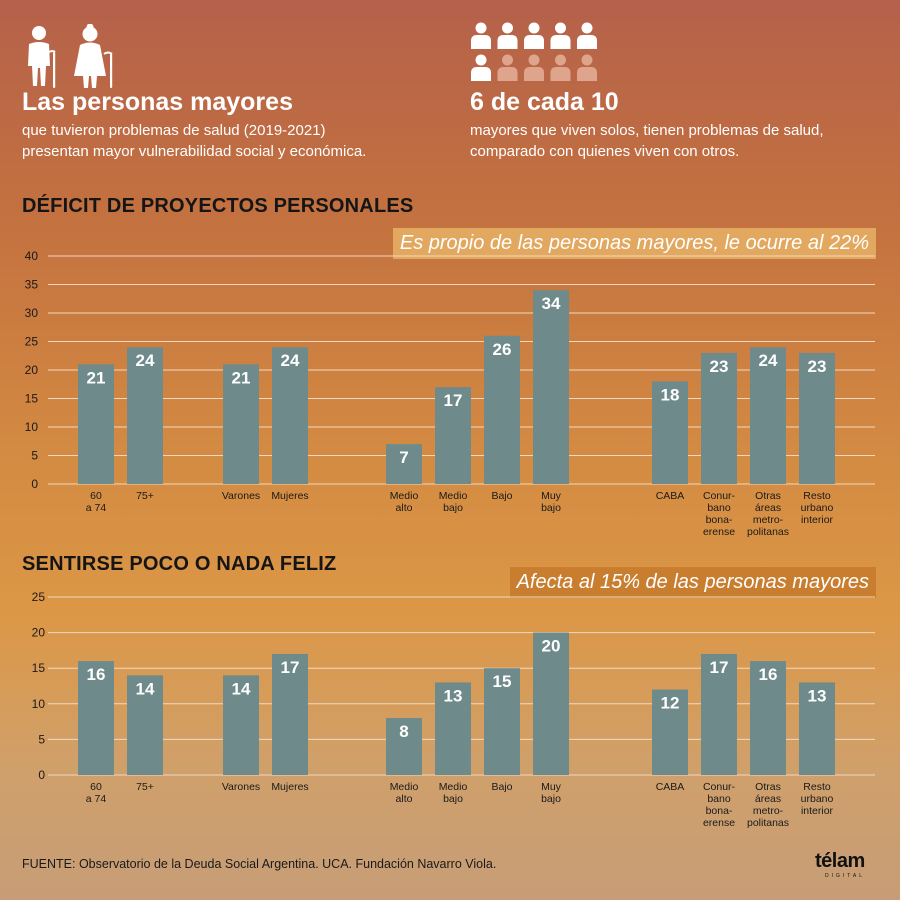 The height and width of the screenshot is (900, 900). I want to click on chart2-y-tick-label: 10, so click(39, 704).